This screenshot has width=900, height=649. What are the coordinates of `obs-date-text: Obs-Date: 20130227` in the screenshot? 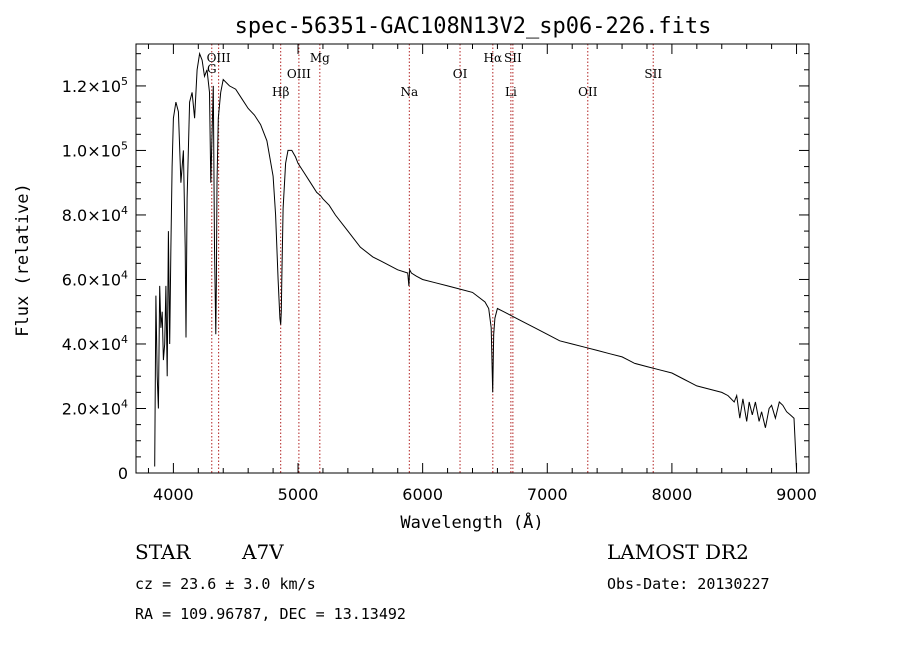 It's located at (688, 584).